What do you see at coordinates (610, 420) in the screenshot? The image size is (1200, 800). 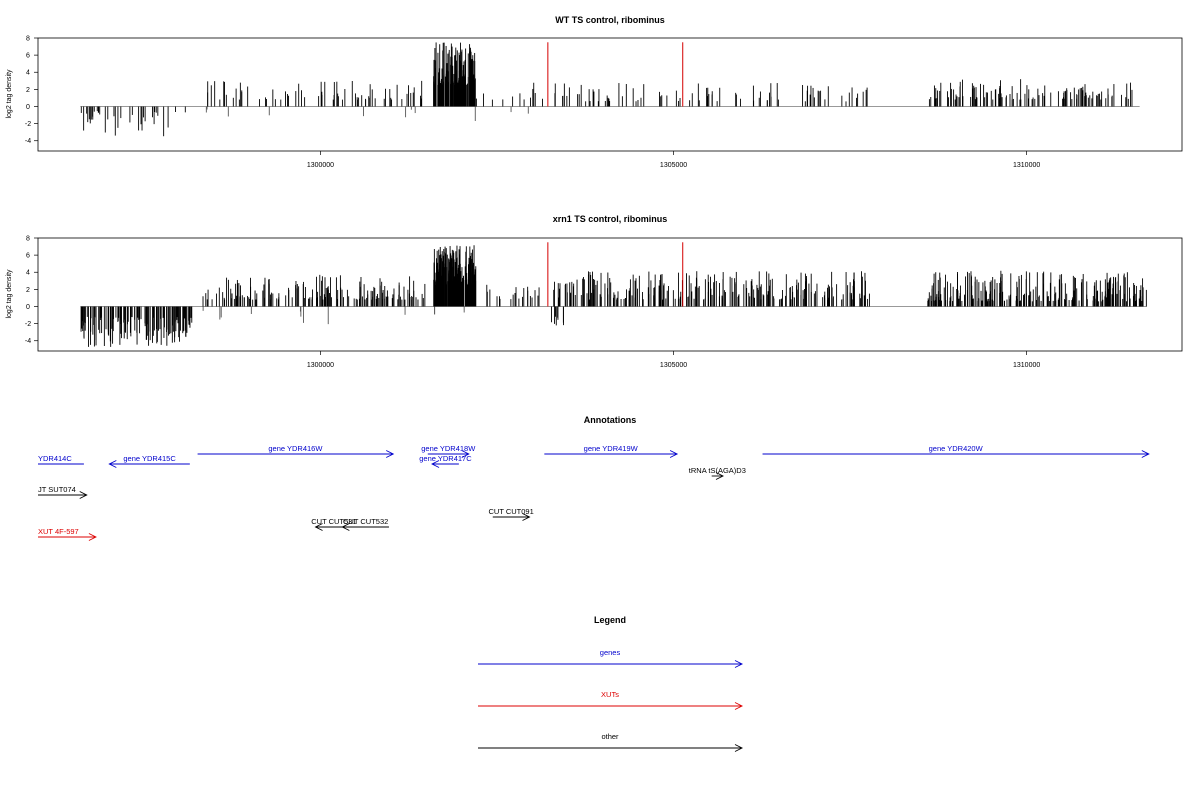 I see `annotations-title: Annotations` at bounding box center [610, 420].